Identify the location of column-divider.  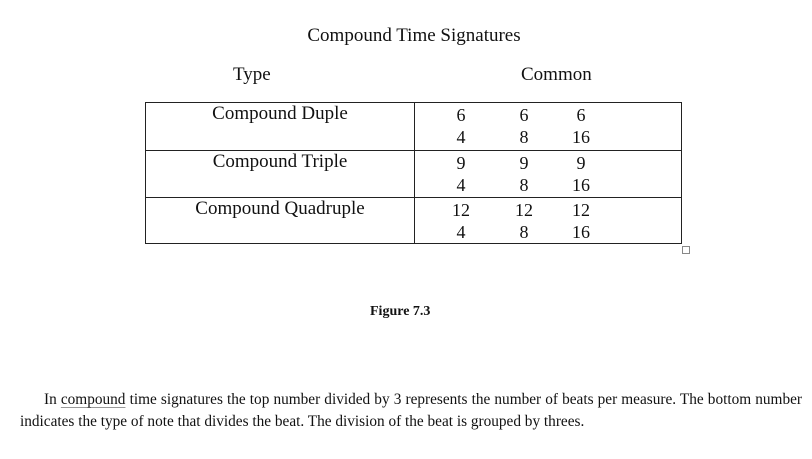
(414, 173).